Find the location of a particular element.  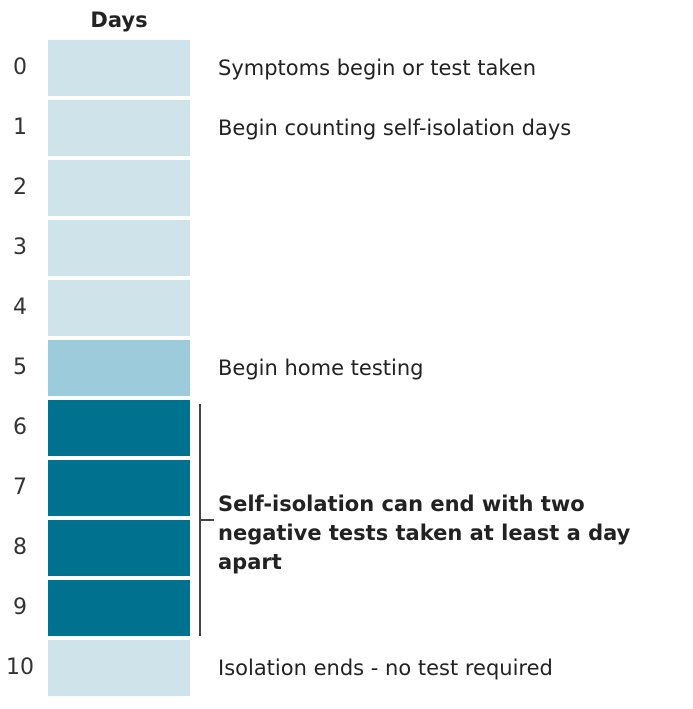

day-row: 6 is located at coordinates (346, 430).